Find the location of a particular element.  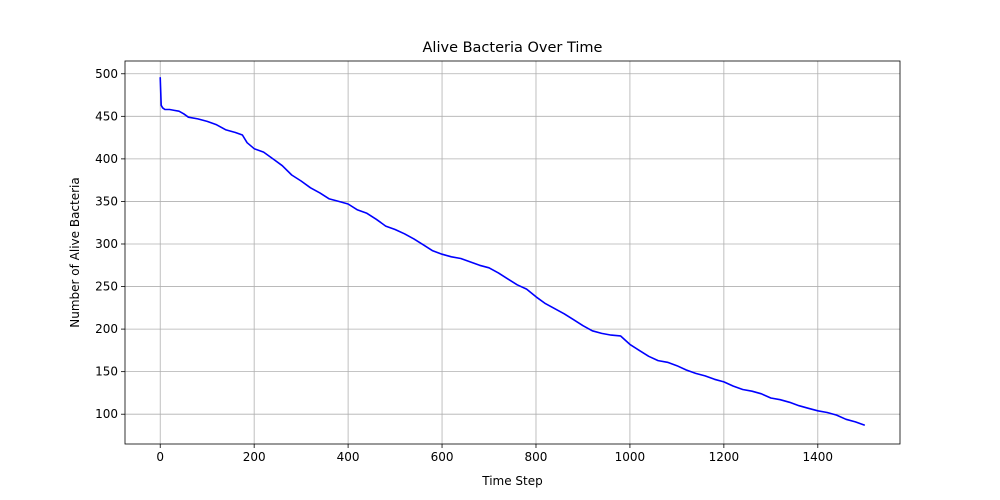

x-tick-label: 1200 is located at coordinates (724, 457).